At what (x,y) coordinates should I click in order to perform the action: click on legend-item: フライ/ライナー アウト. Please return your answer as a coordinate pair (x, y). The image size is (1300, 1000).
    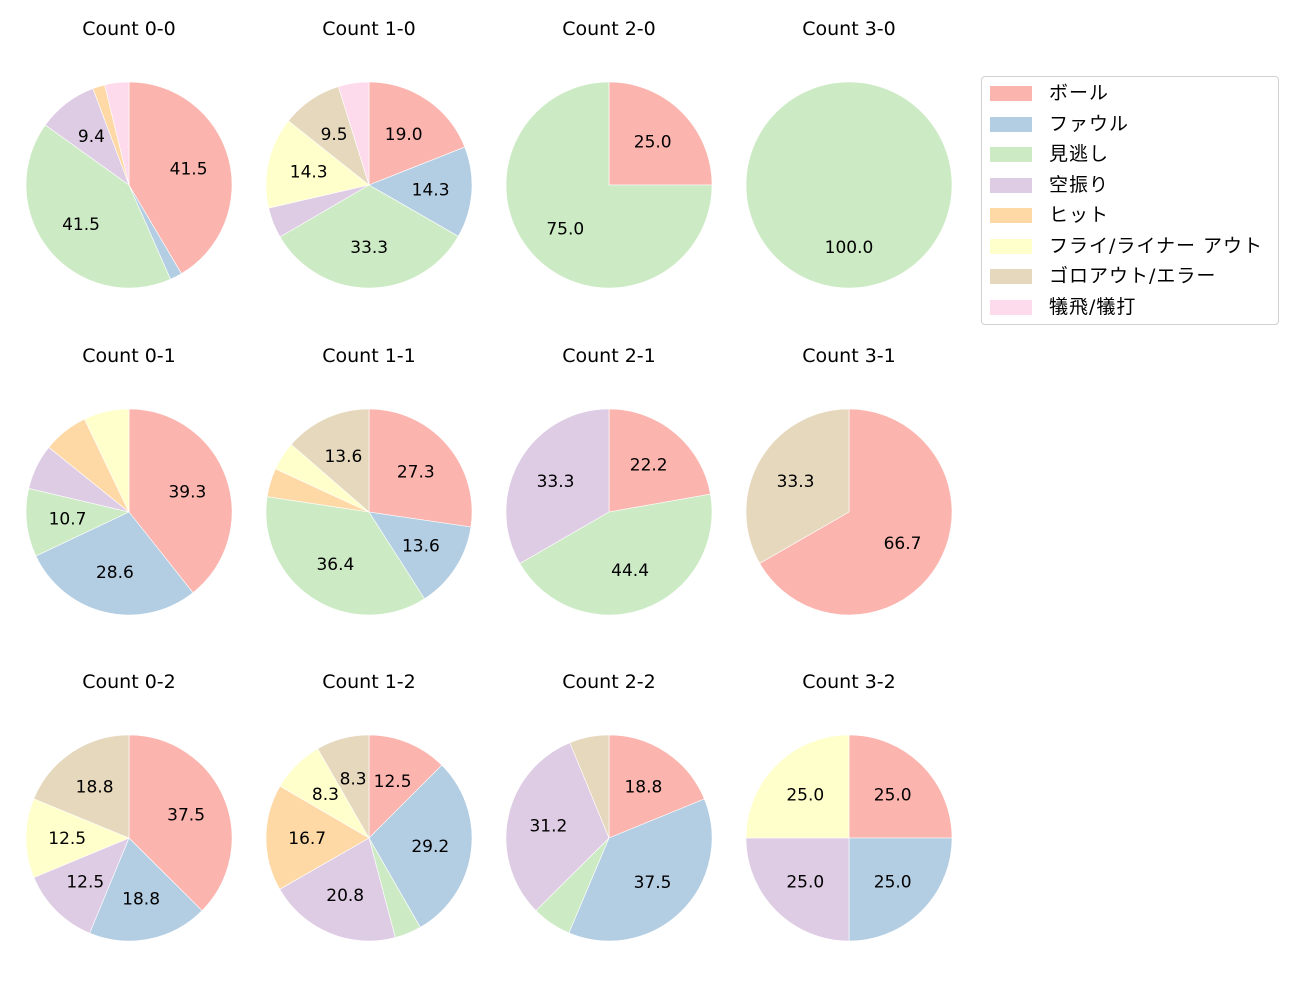
    Looking at the image, I should click on (1130, 246).